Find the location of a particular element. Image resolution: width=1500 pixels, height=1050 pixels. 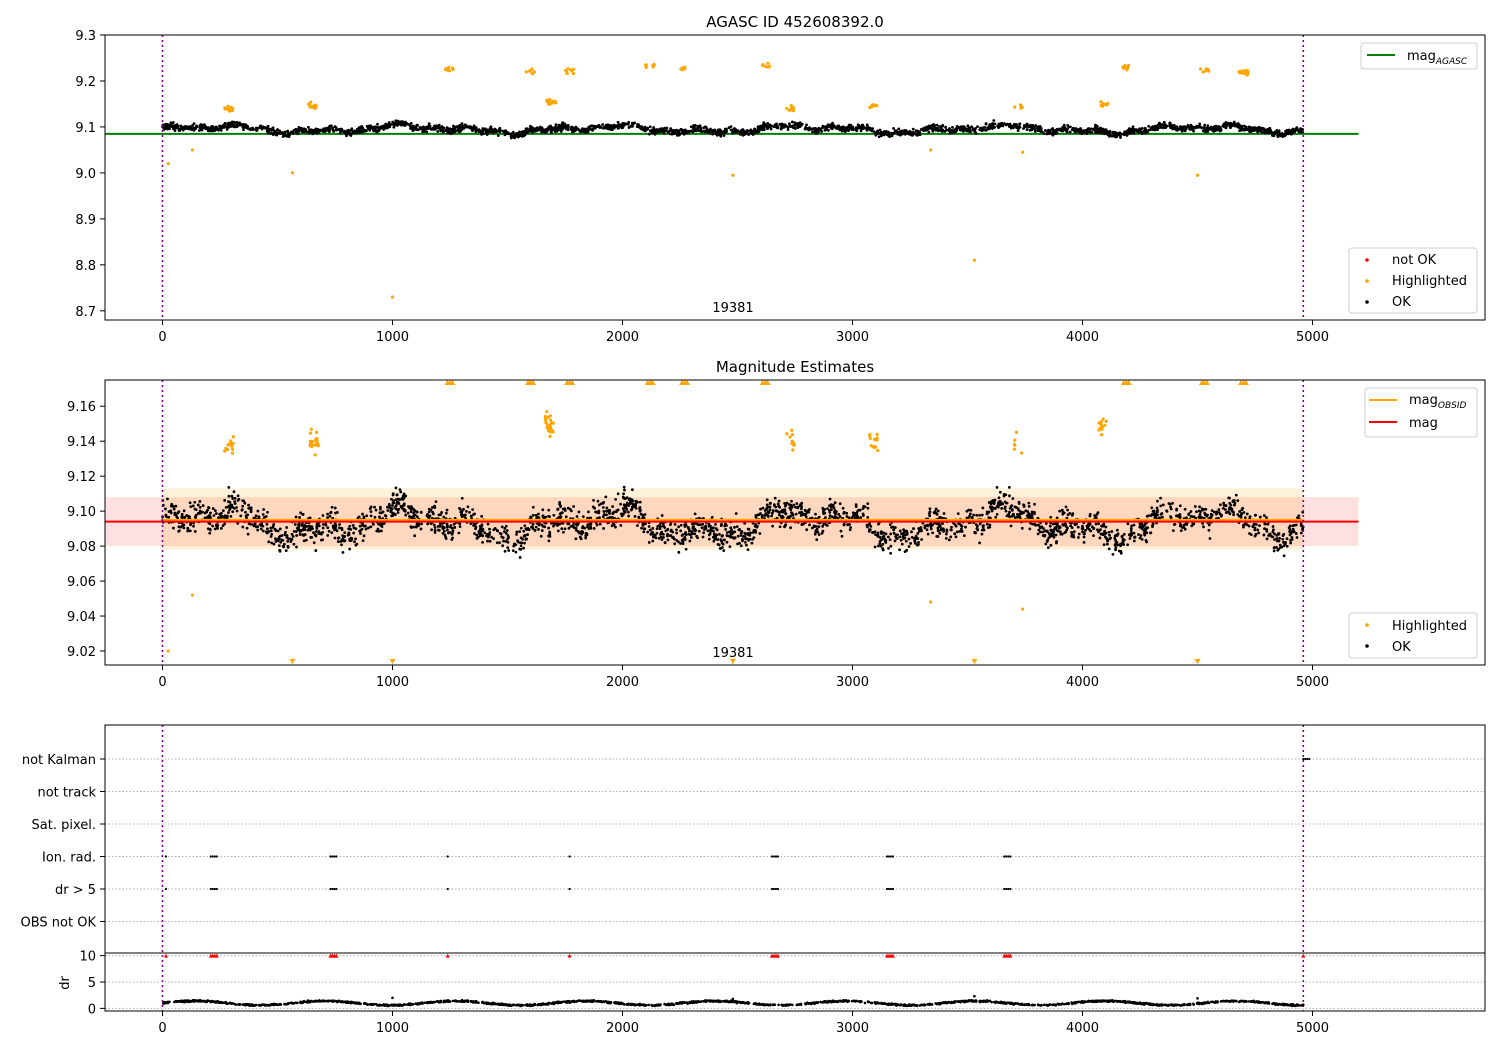

x-tick-label: 0 is located at coordinates (162, 337).